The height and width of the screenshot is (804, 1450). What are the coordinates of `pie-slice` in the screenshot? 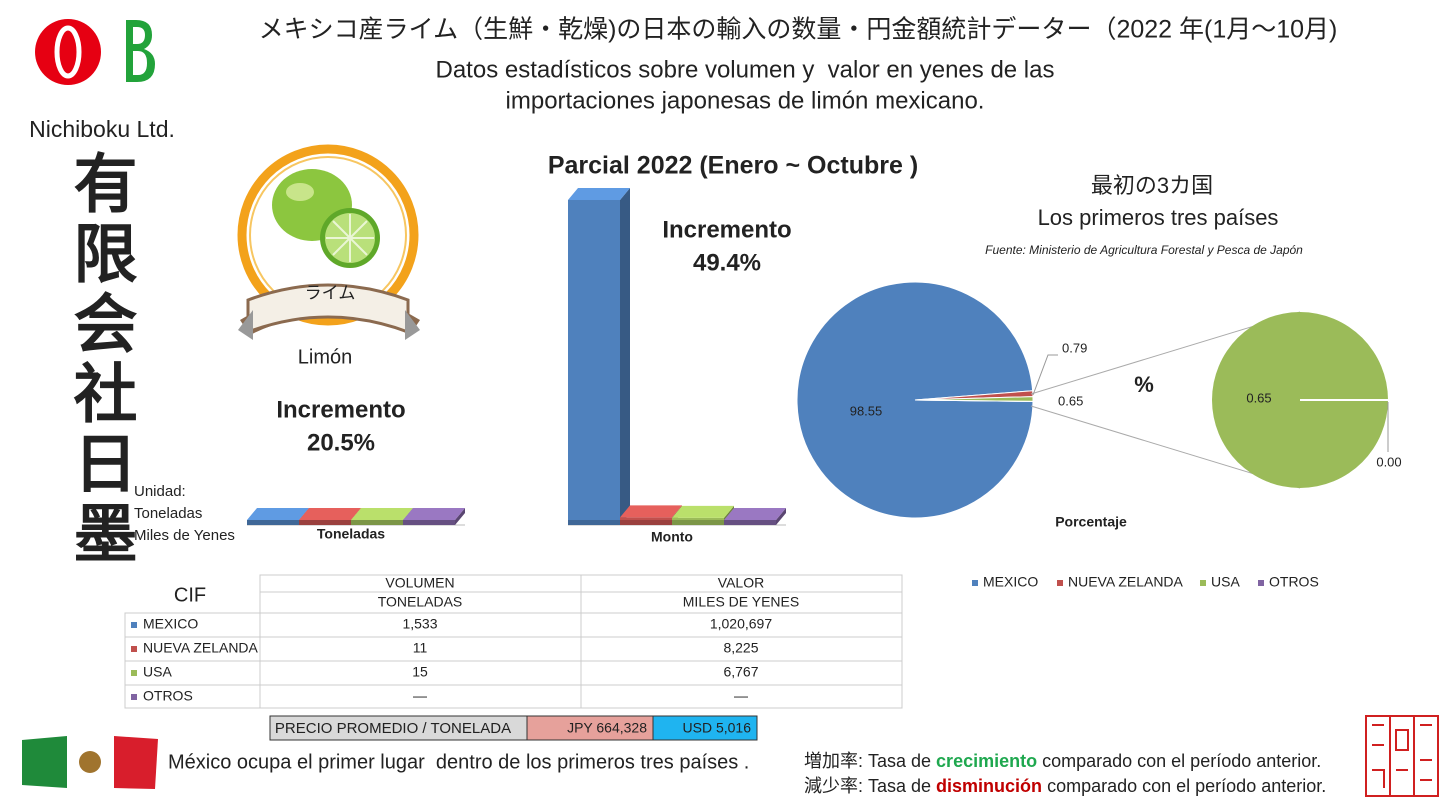 It's located at (973, 400).